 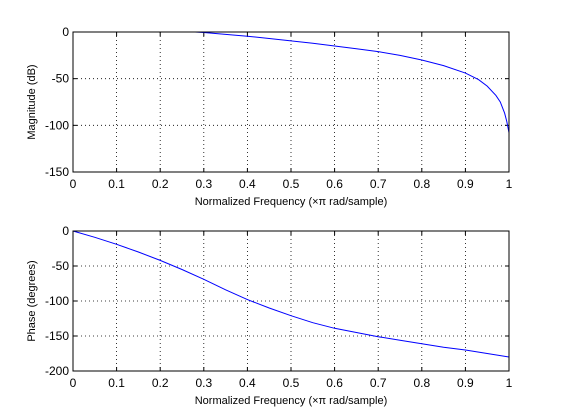 What do you see at coordinates (509, 383) in the screenshot?
I see `phase-x-tick-label: 1` at bounding box center [509, 383].